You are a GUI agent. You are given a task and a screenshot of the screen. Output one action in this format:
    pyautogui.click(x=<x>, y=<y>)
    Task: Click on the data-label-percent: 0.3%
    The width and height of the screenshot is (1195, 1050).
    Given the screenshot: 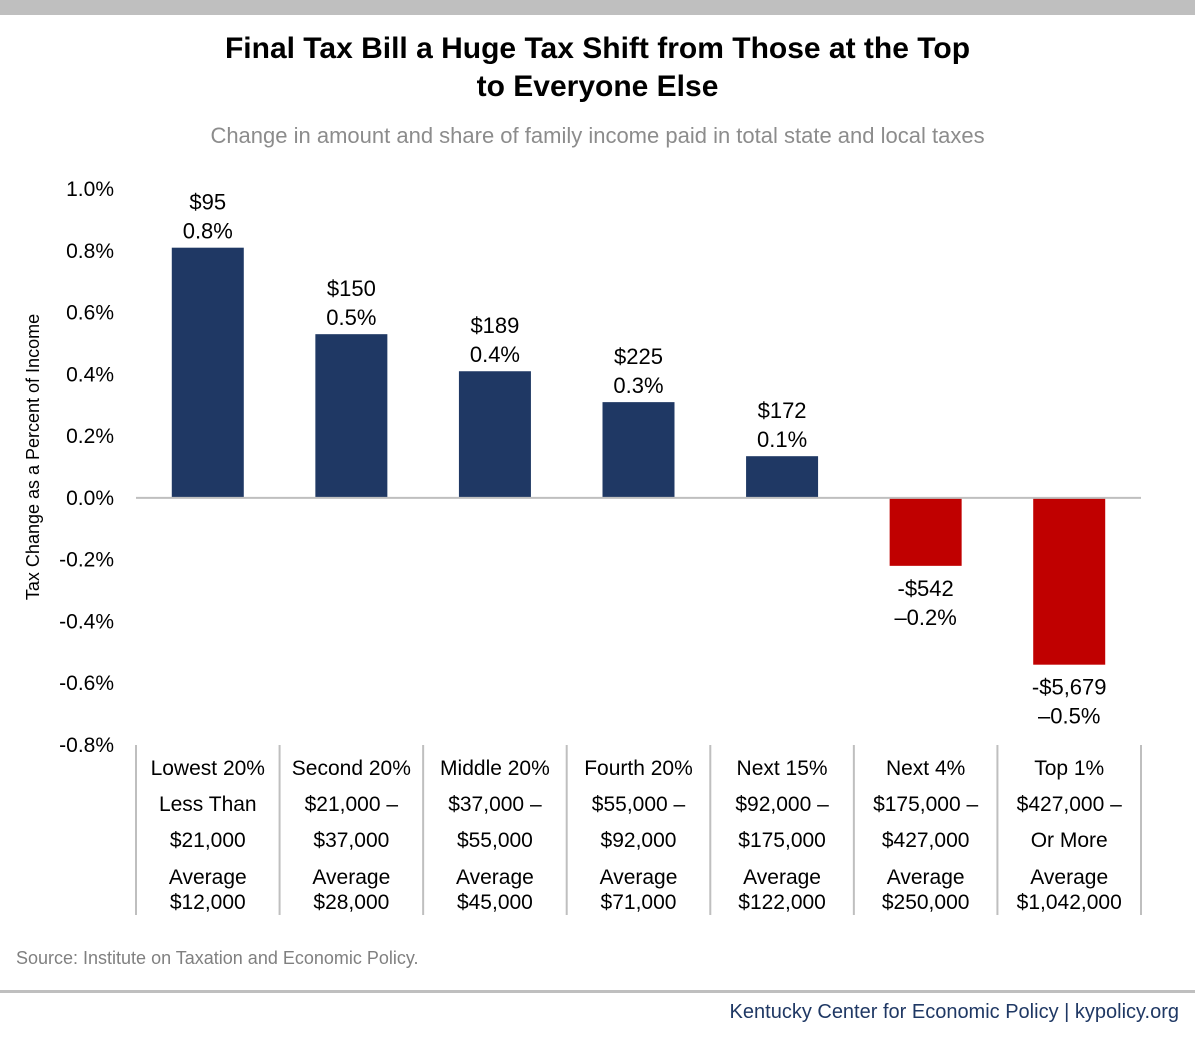 What is the action you would take?
    pyautogui.click(x=638, y=385)
    